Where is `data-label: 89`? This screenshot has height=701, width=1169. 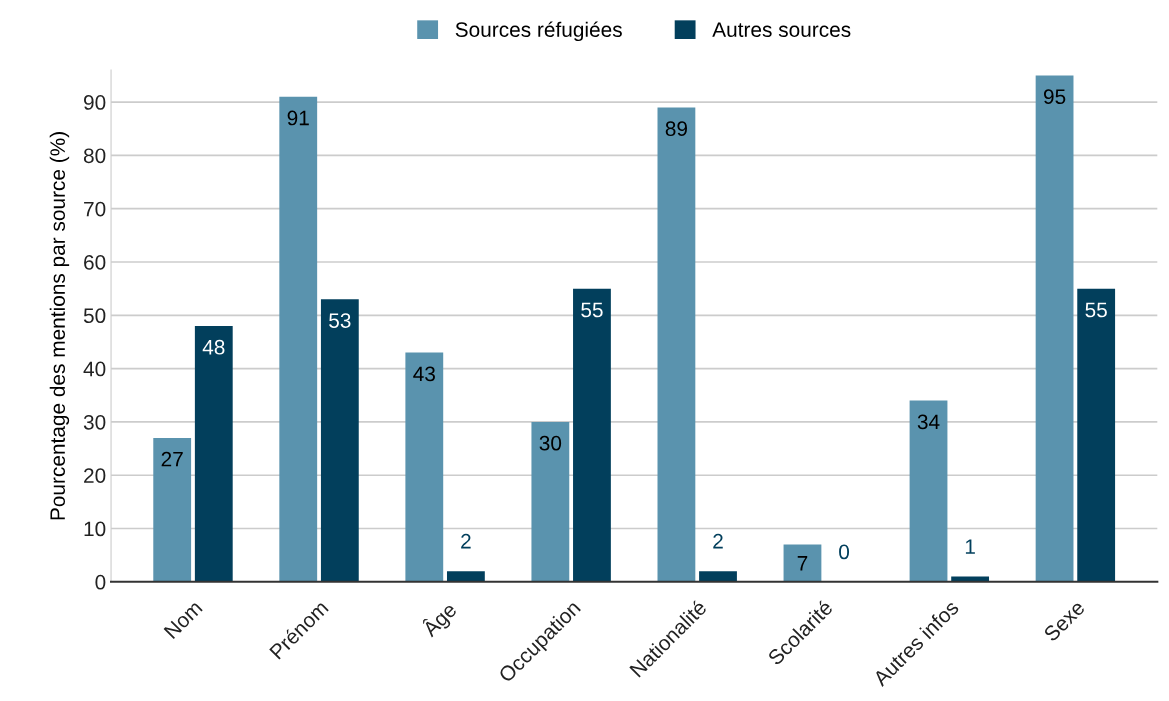
data-label: 89 is located at coordinates (676, 129).